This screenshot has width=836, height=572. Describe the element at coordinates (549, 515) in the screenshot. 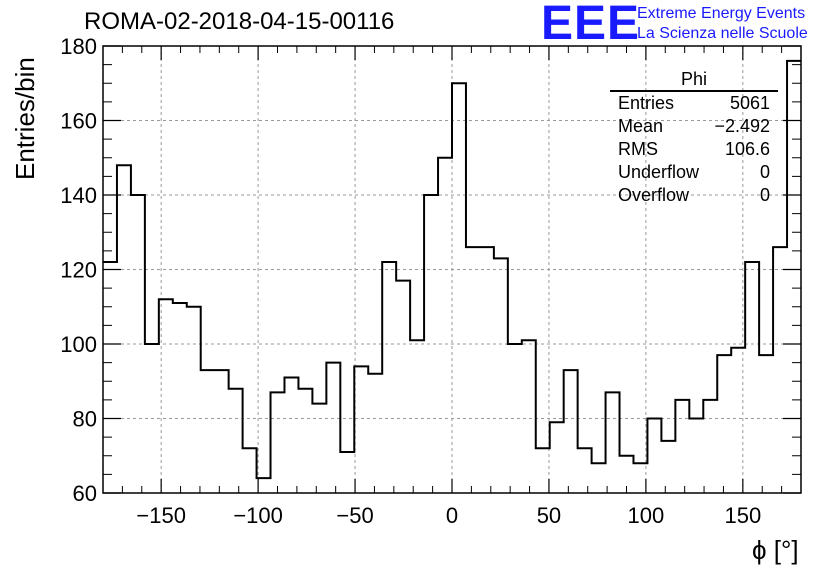

I see `x-tick-label: 50` at that location.